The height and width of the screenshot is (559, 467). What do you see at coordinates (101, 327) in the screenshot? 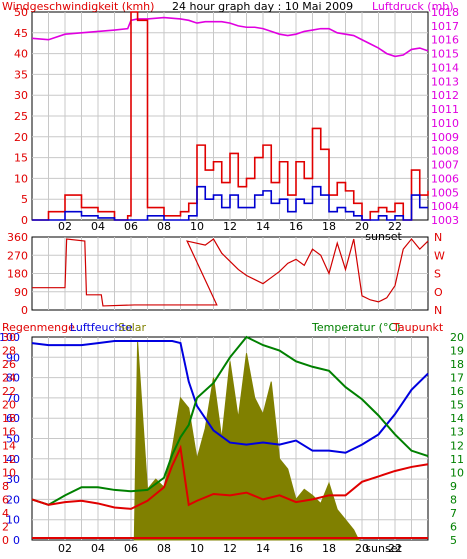
I see `humidity-axis-title: Luftfeuchte` at bounding box center [101, 327].